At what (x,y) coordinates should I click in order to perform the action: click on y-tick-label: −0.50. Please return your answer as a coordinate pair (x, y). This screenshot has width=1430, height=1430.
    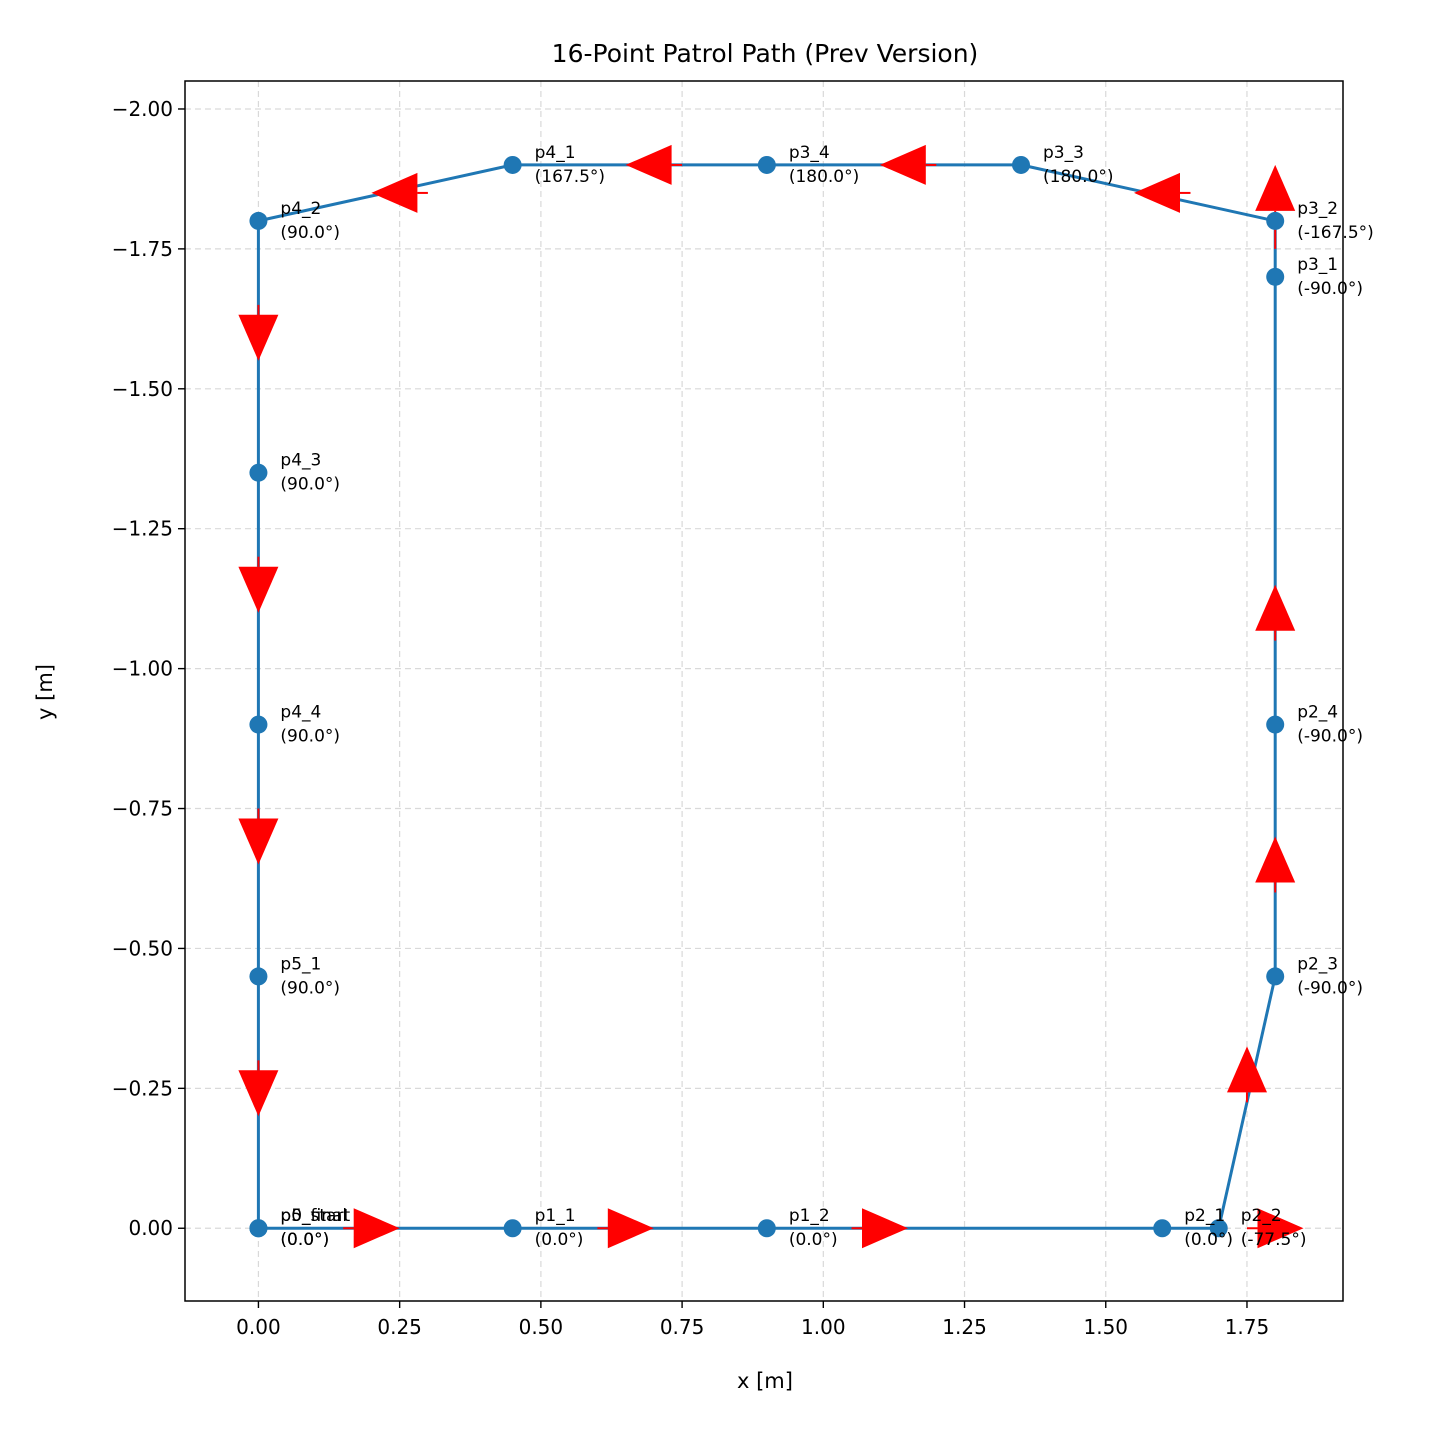
    Looking at the image, I should click on (142, 948).